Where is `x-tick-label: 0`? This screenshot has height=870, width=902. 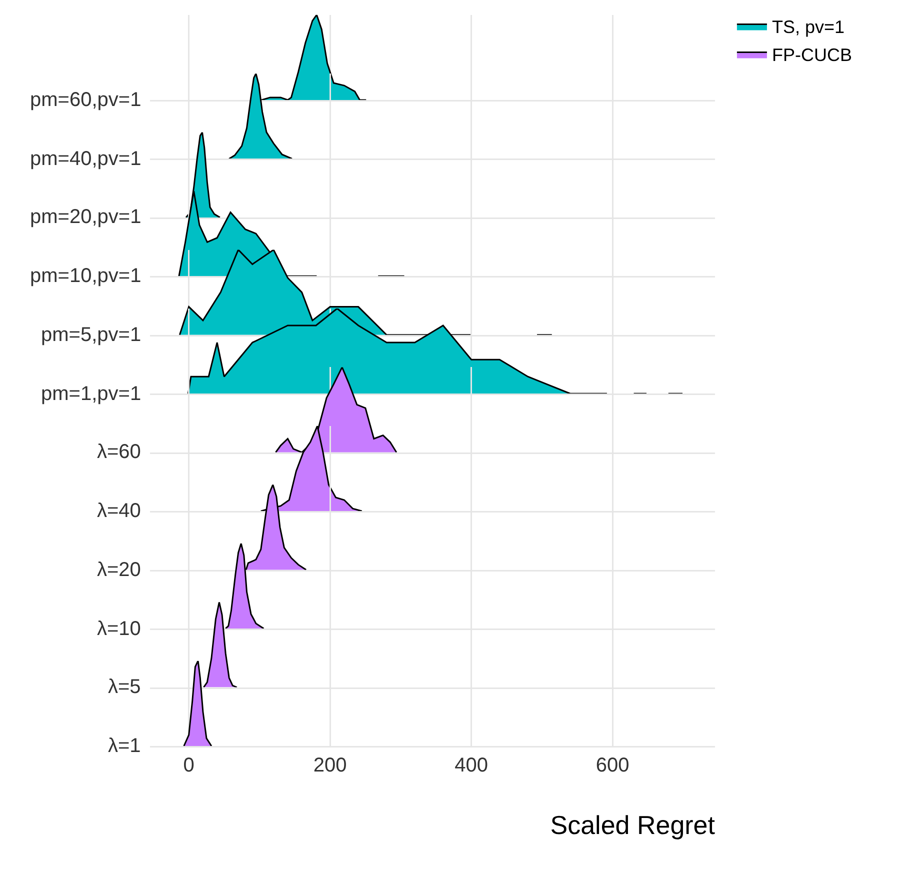
x-tick-label: 0 is located at coordinates (188, 765).